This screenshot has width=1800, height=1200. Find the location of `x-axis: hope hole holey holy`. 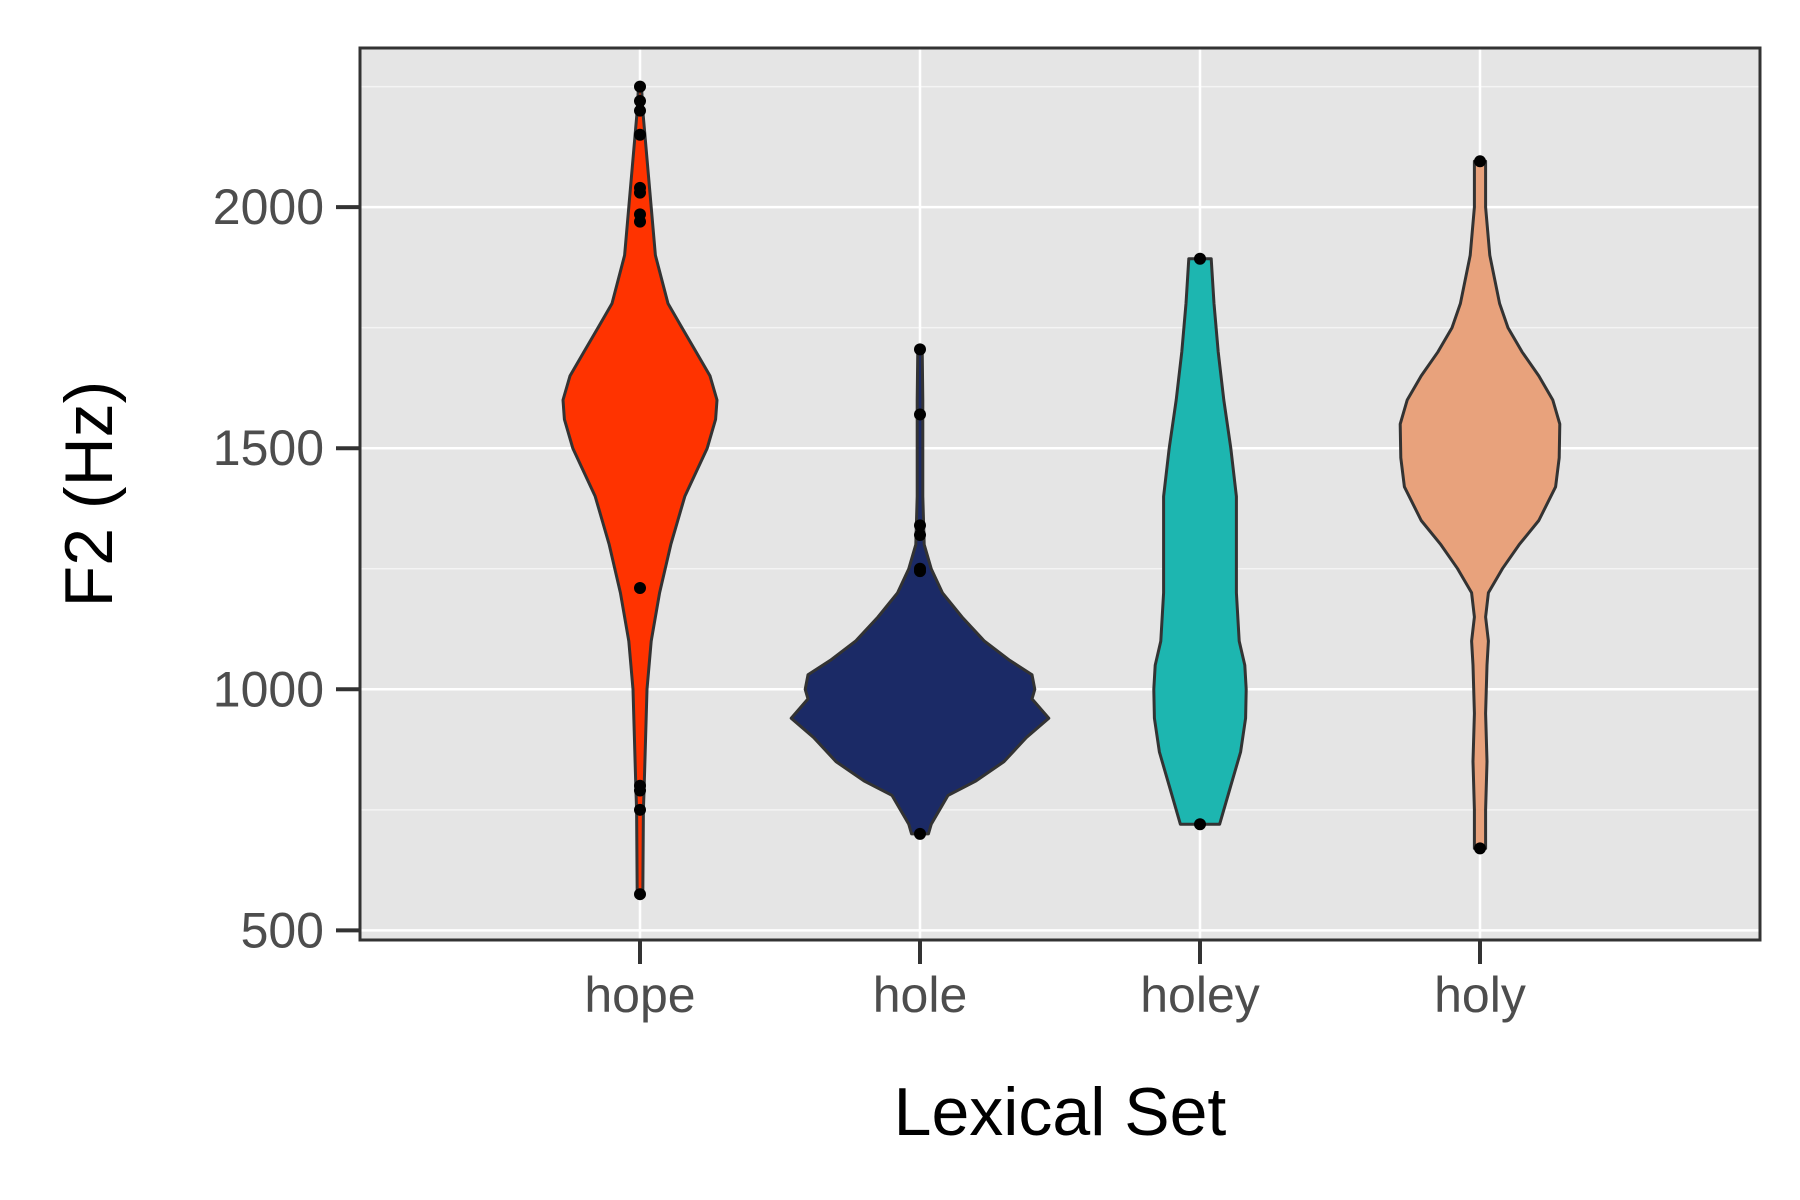

x-axis: hope hole holey holy is located at coordinates (1055, 981).